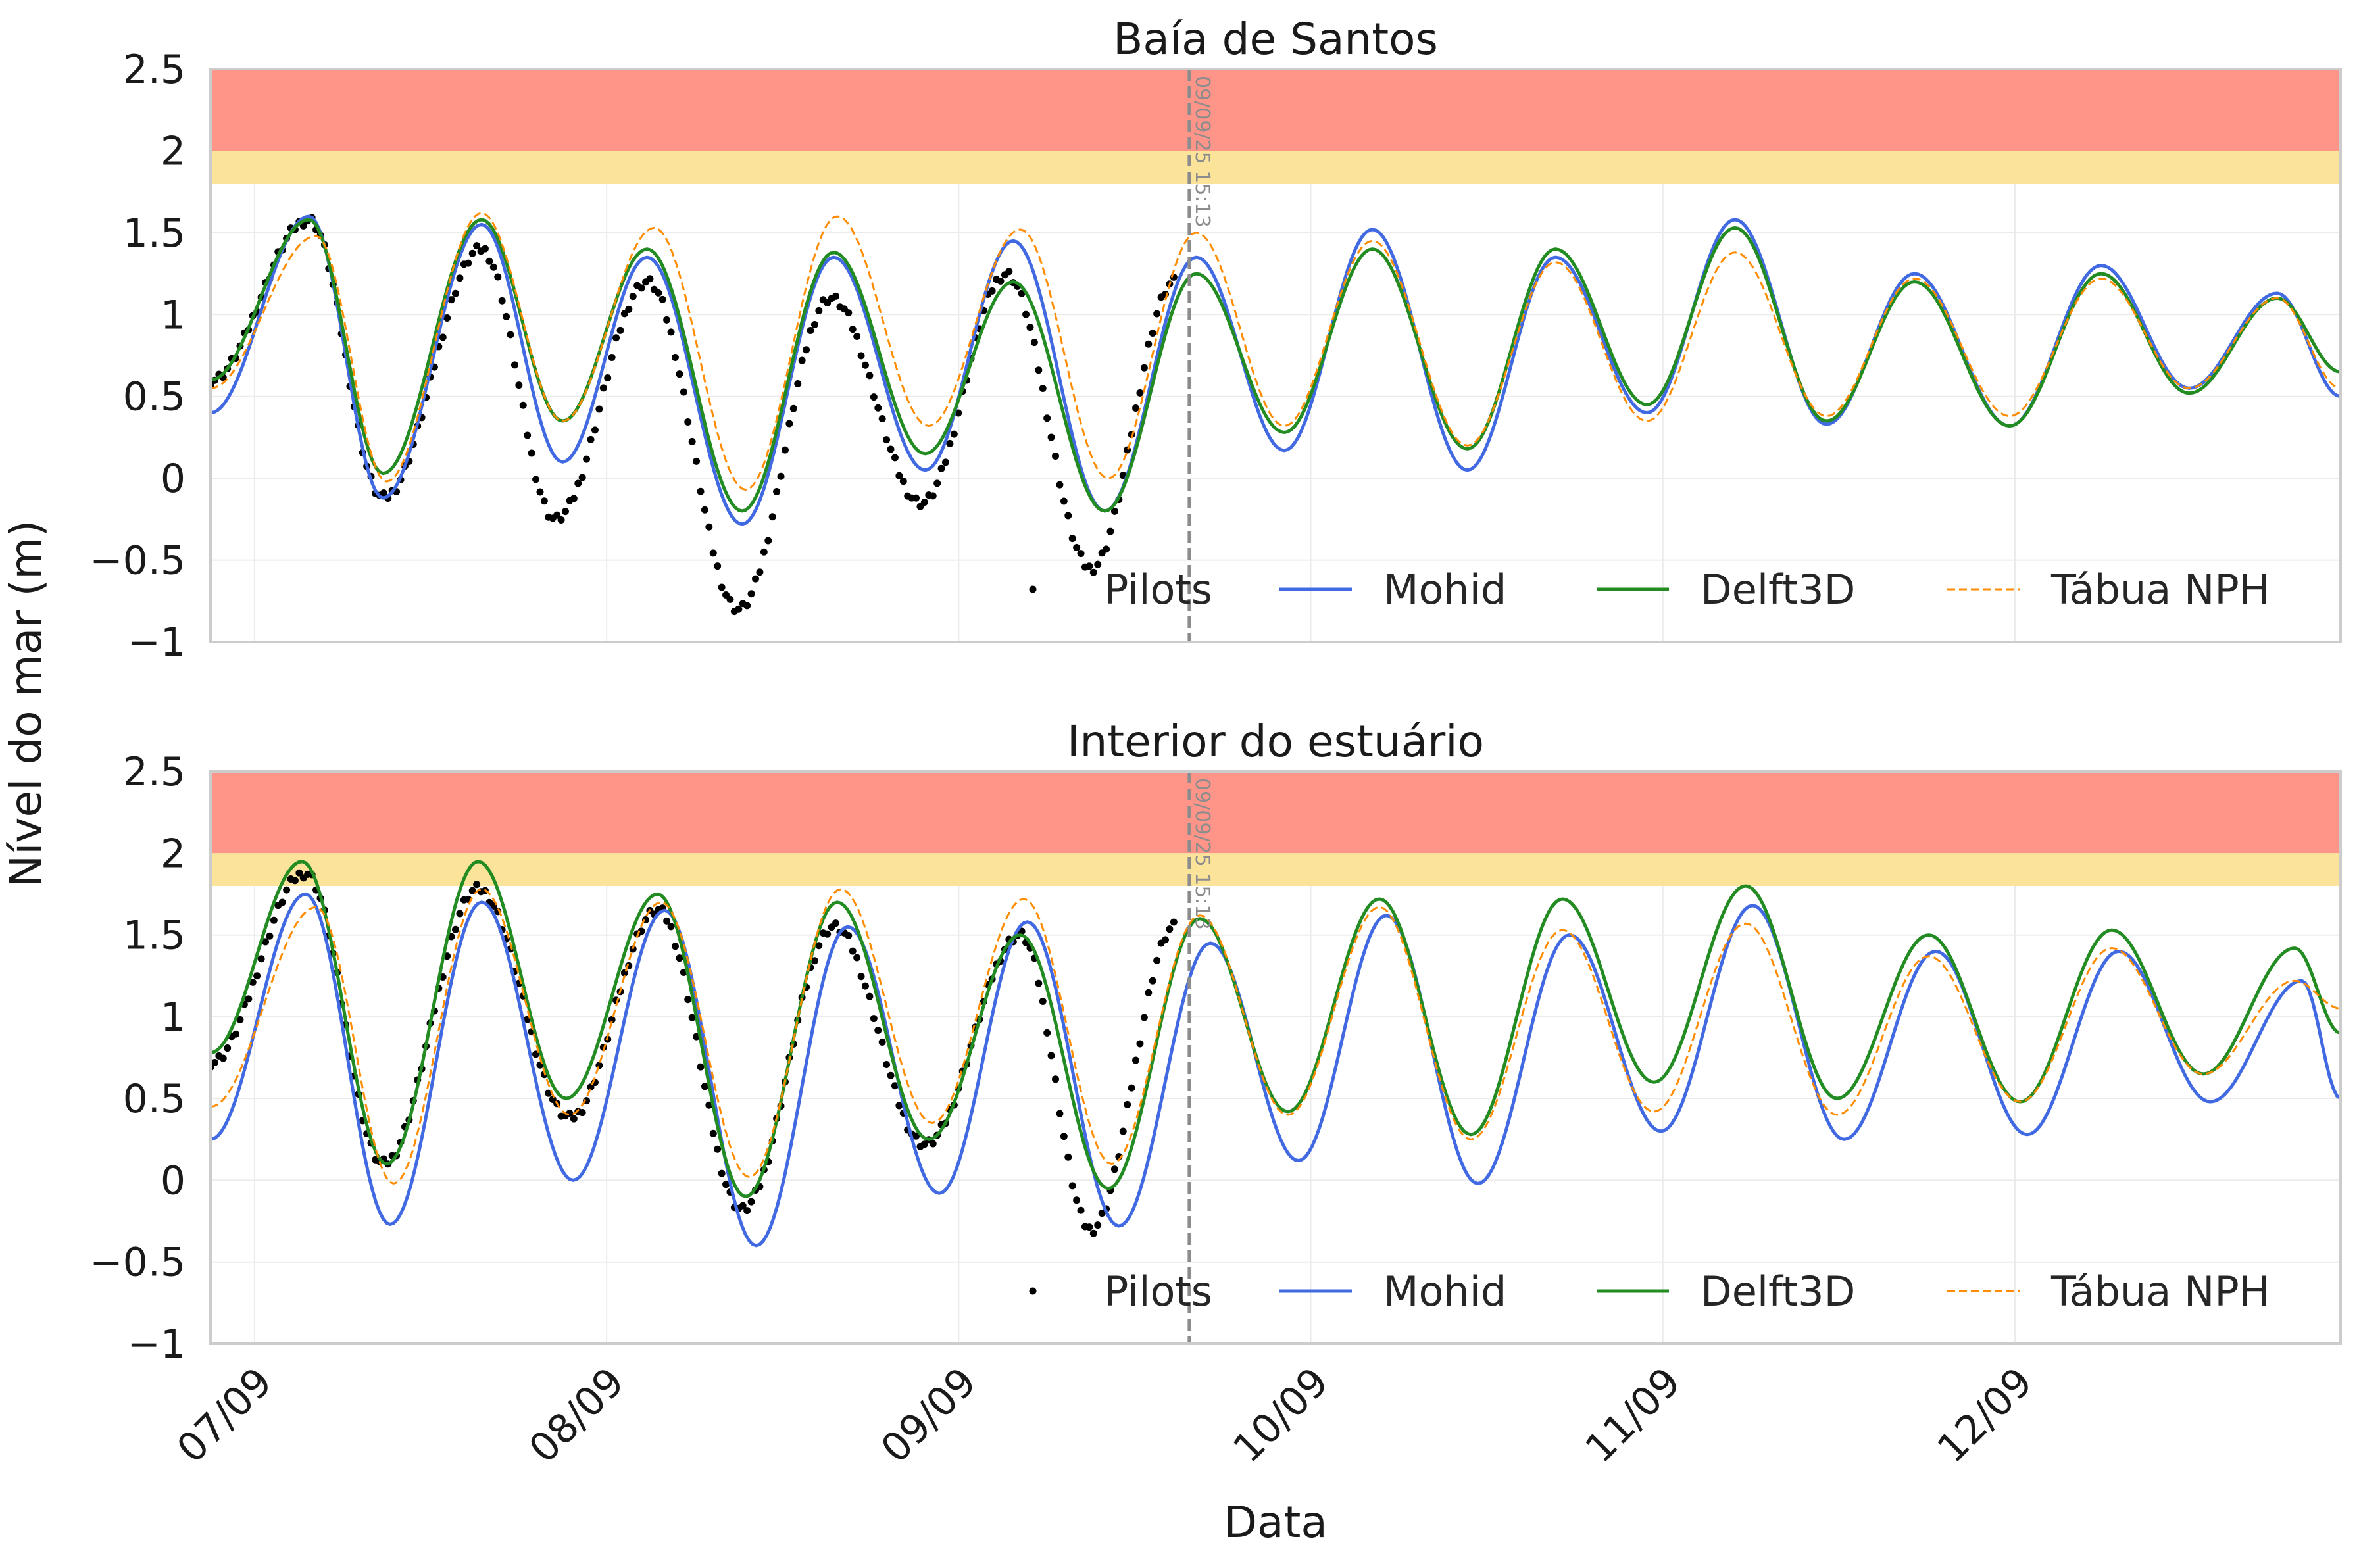 This screenshot has height=1568, width=2359. Describe the element at coordinates (1985, 1416) in the screenshot. I see `x-tick-label: 12/09` at that location.